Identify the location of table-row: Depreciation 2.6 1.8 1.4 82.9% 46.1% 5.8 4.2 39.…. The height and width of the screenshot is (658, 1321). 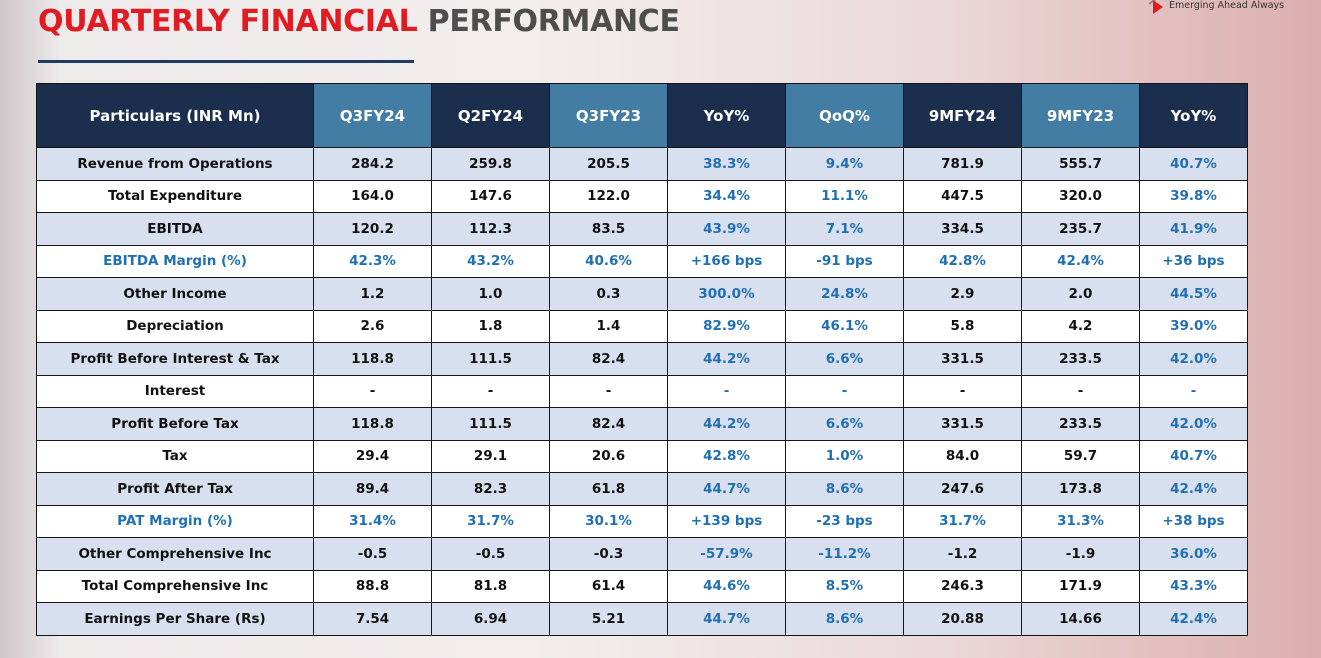
(642, 326).